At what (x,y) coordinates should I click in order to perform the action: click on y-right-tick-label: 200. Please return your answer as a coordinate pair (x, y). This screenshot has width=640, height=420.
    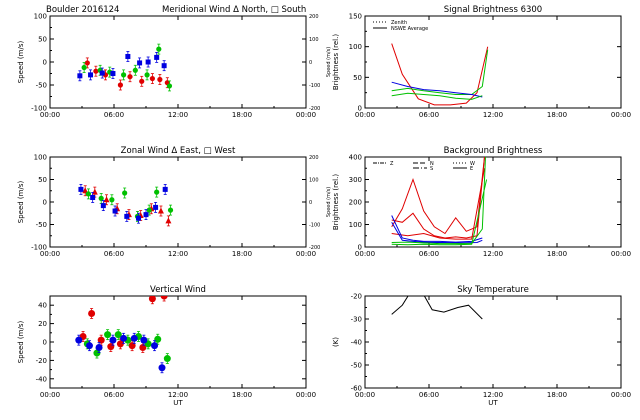
    Looking at the image, I should click on (314, 158).